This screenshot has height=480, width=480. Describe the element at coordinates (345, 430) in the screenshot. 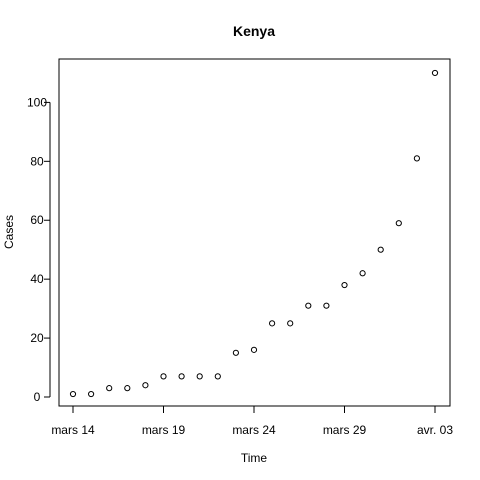

I see `x-tick-label: mars 29` at that location.